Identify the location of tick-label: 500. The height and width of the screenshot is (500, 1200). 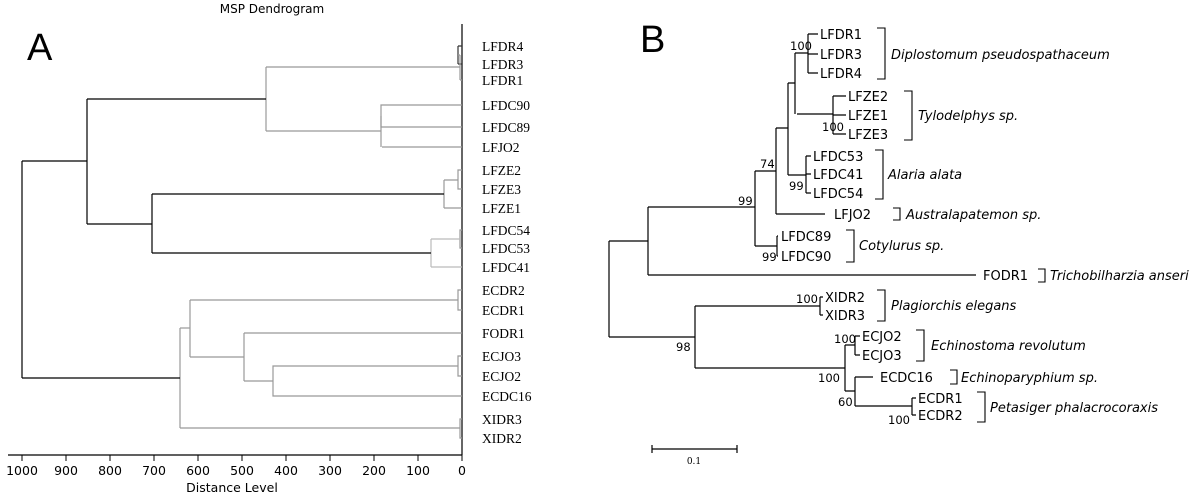
(242, 470).